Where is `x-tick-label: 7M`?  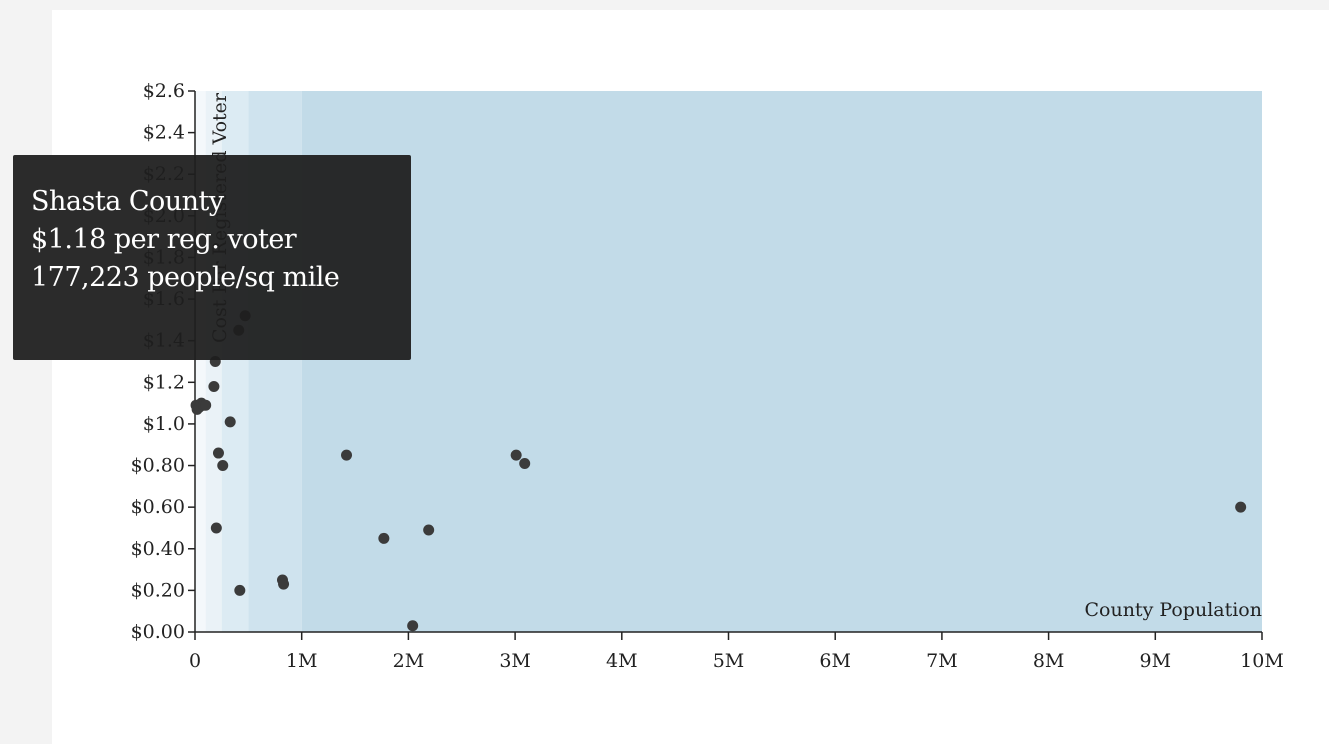 x-tick-label: 7M is located at coordinates (942, 661).